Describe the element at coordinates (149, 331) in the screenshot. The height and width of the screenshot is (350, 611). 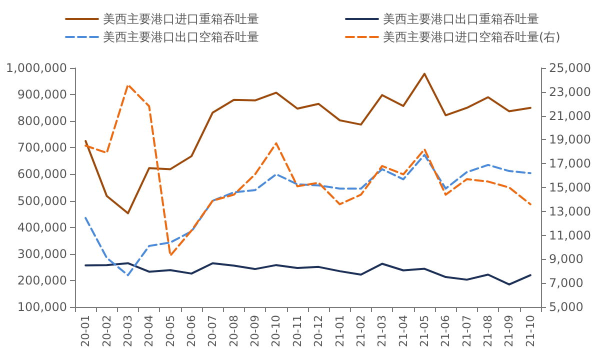
I see `x-tick-label: 20-04` at that location.